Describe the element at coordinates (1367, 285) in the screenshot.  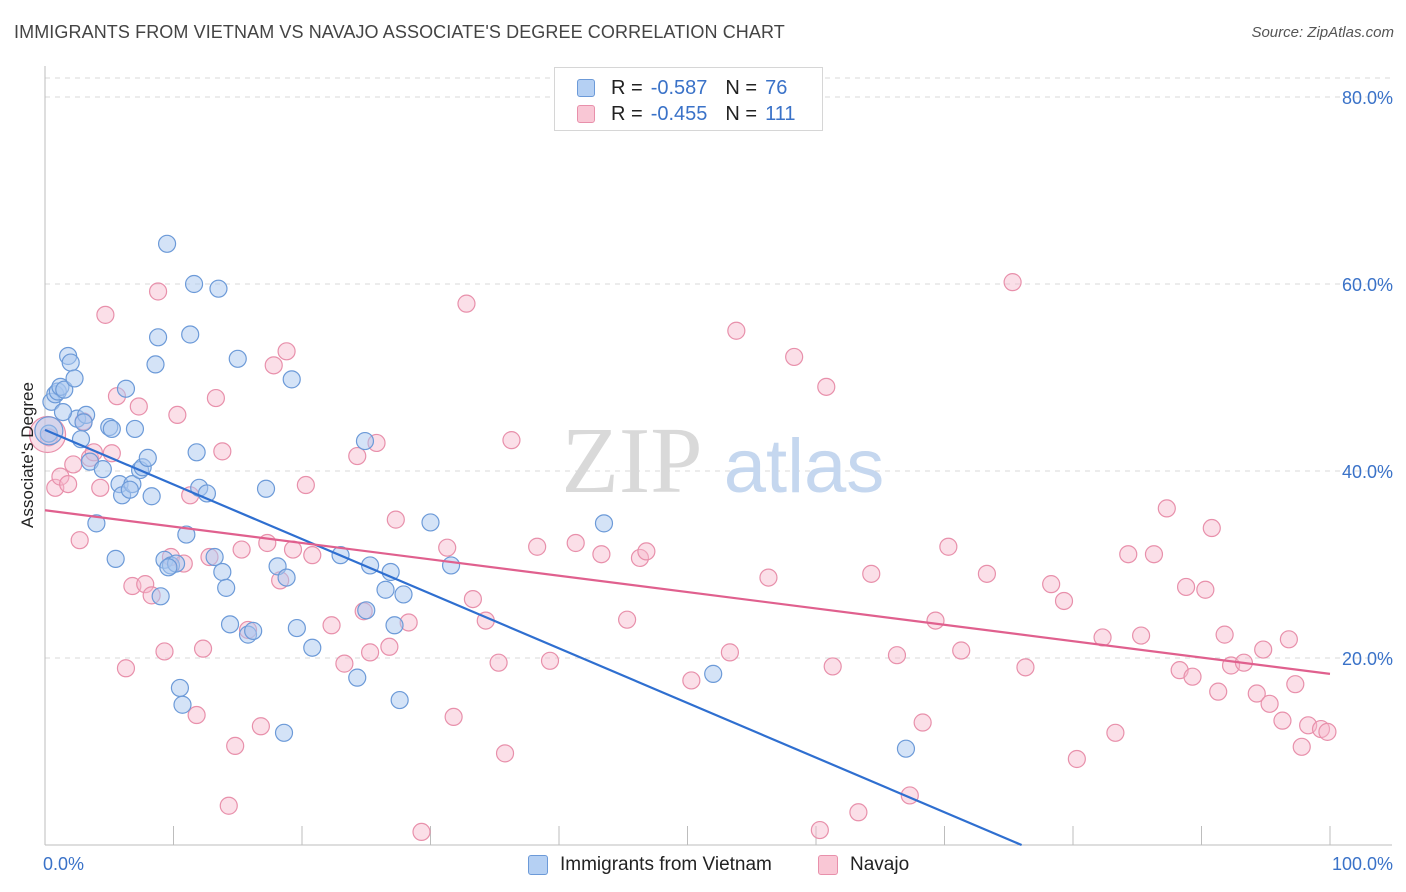
I see `y-tick-label: 60.0%` at that location.